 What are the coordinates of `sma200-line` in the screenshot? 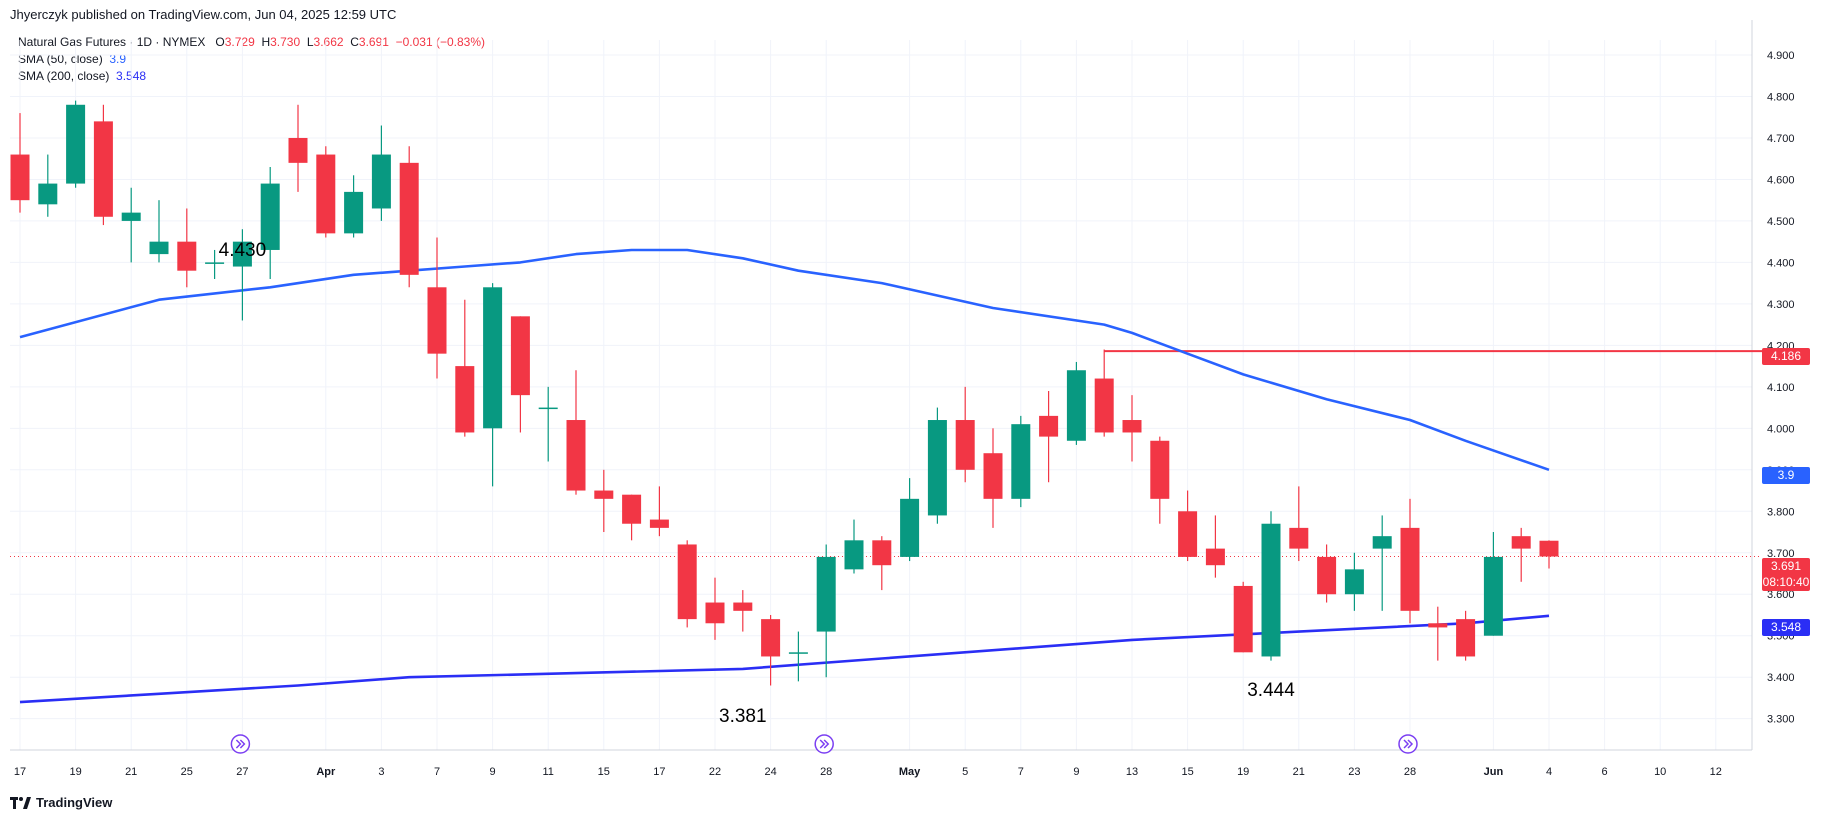 It's located at (784, 659).